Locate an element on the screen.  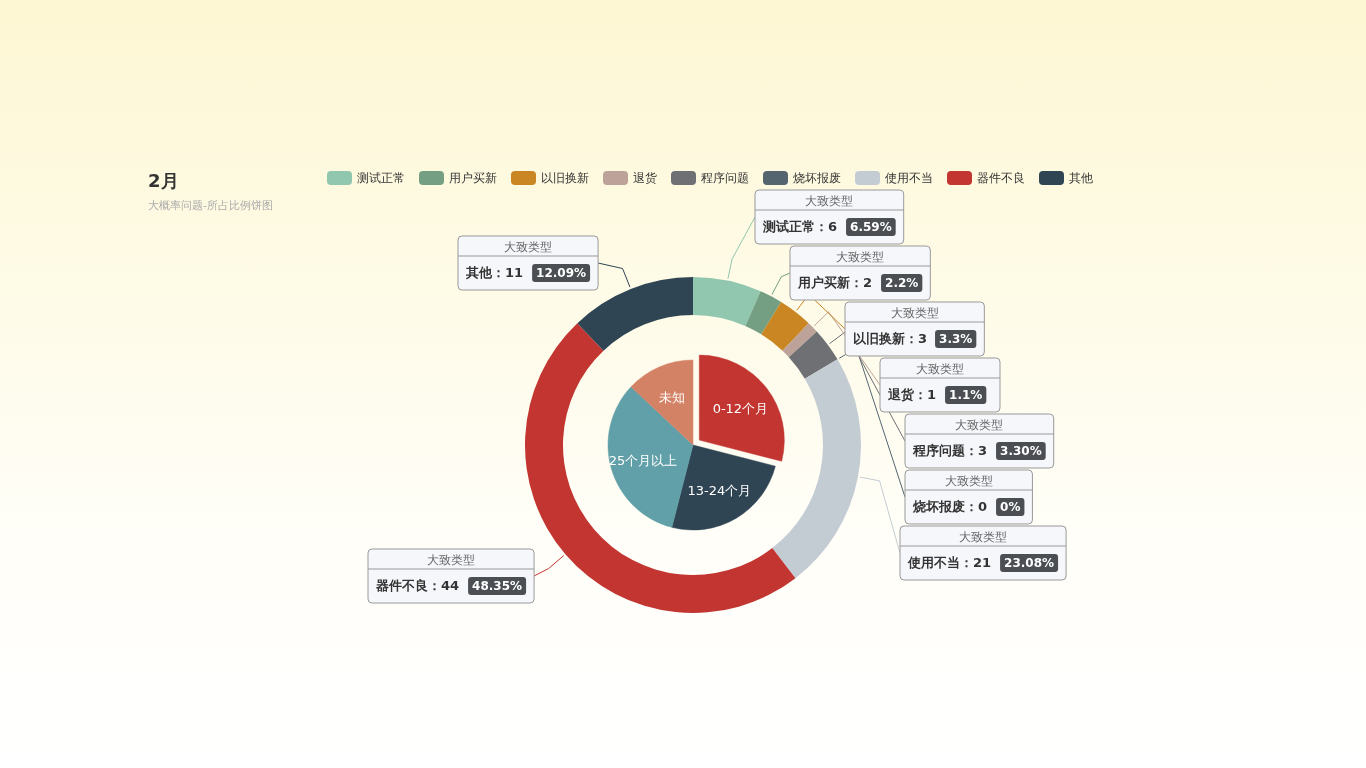
slice-label: 未知 is located at coordinates (672, 398).